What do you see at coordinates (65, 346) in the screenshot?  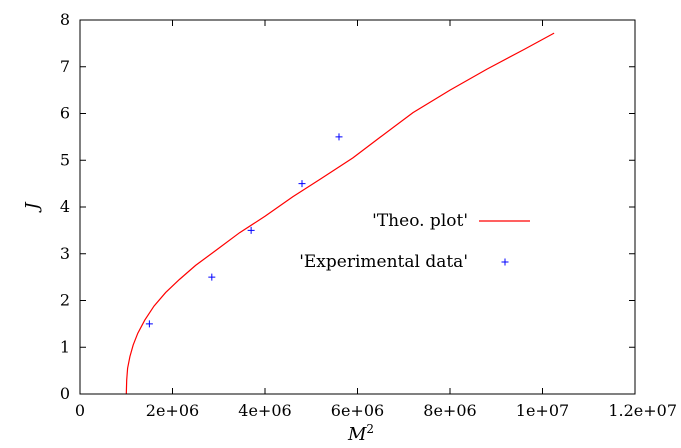 I see `y-tick-label: 1` at bounding box center [65, 346].